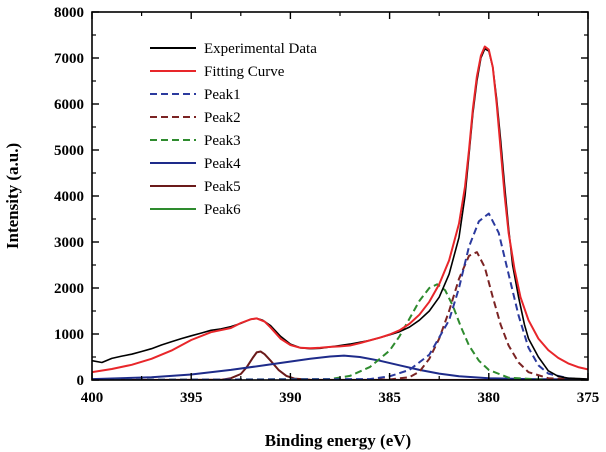 The height and width of the screenshot is (452, 606). Describe the element at coordinates (489, 398) in the screenshot. I see `x-tick-label: 380` at that location.